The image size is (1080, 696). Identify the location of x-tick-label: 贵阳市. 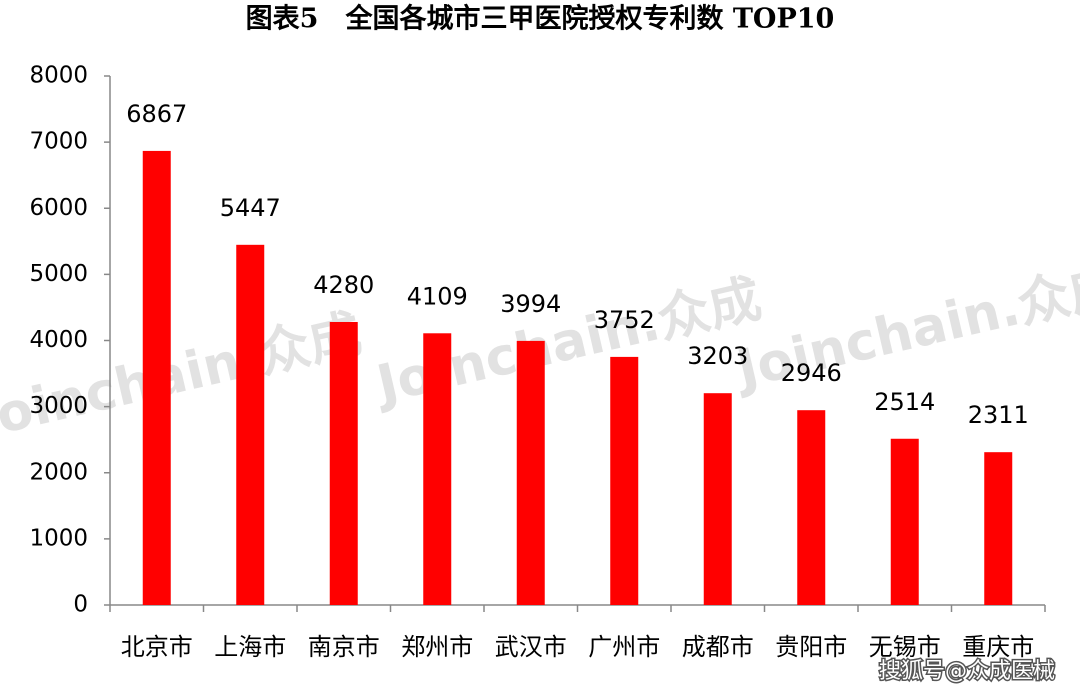
(811, 647).